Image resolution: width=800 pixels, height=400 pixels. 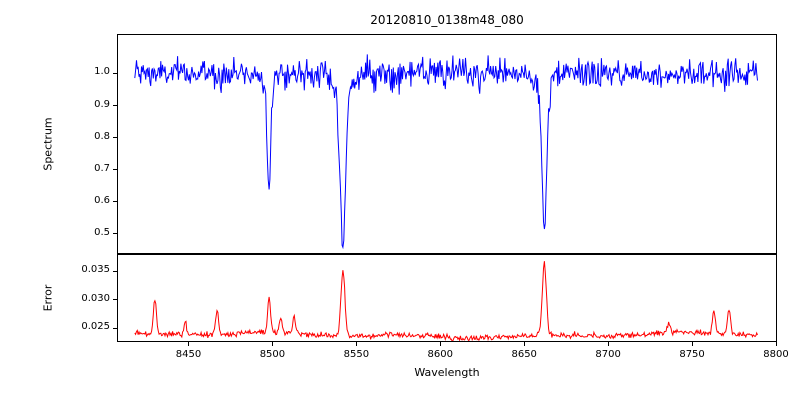 What do you see at coordinates (447, 372) in the screenshot?
I see `x-axis-label: Wavelength` at bounding box center [447, 372].